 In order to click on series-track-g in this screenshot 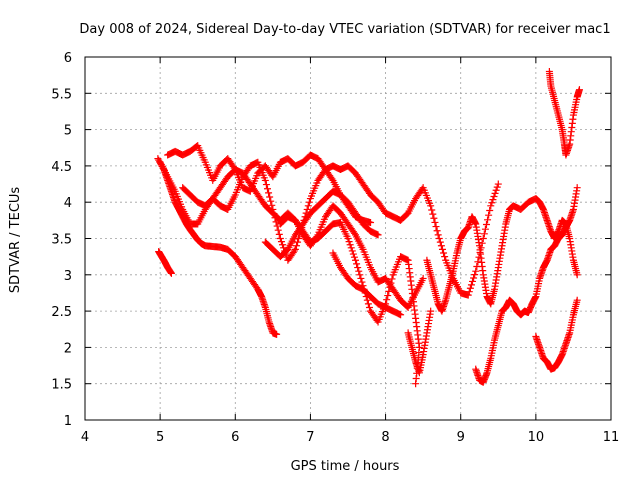, I will do `click(321, 224)`.